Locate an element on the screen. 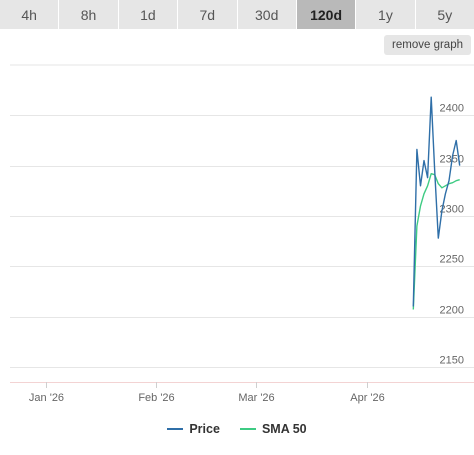 Image resolution: width=474 pixels, height=455 pixels. legend: Price SMA 50 is located at coordinates (237, 429).